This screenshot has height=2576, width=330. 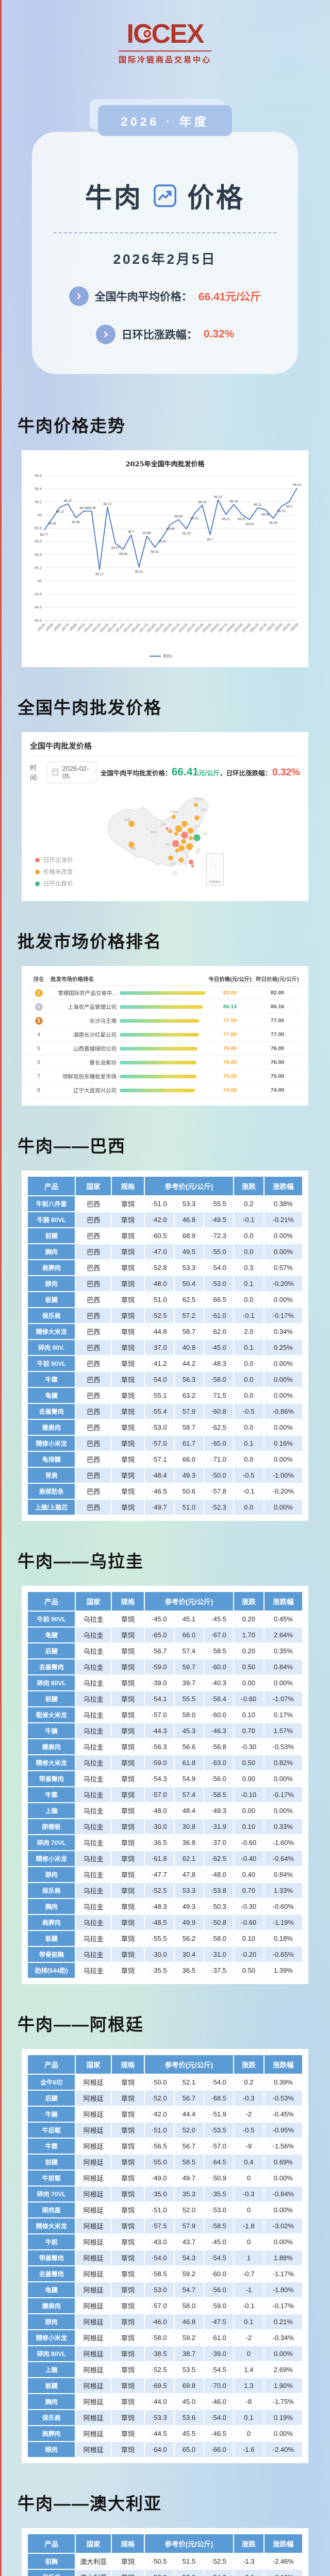 What do you see at coordinates (165, 1683) in the screenshot?
I see `table-row: 碎肉 80VL 乌拉圭 草饲 ·39.0 39.7·40.3 0.00 0.00%` at bounding box center [165, 1683].